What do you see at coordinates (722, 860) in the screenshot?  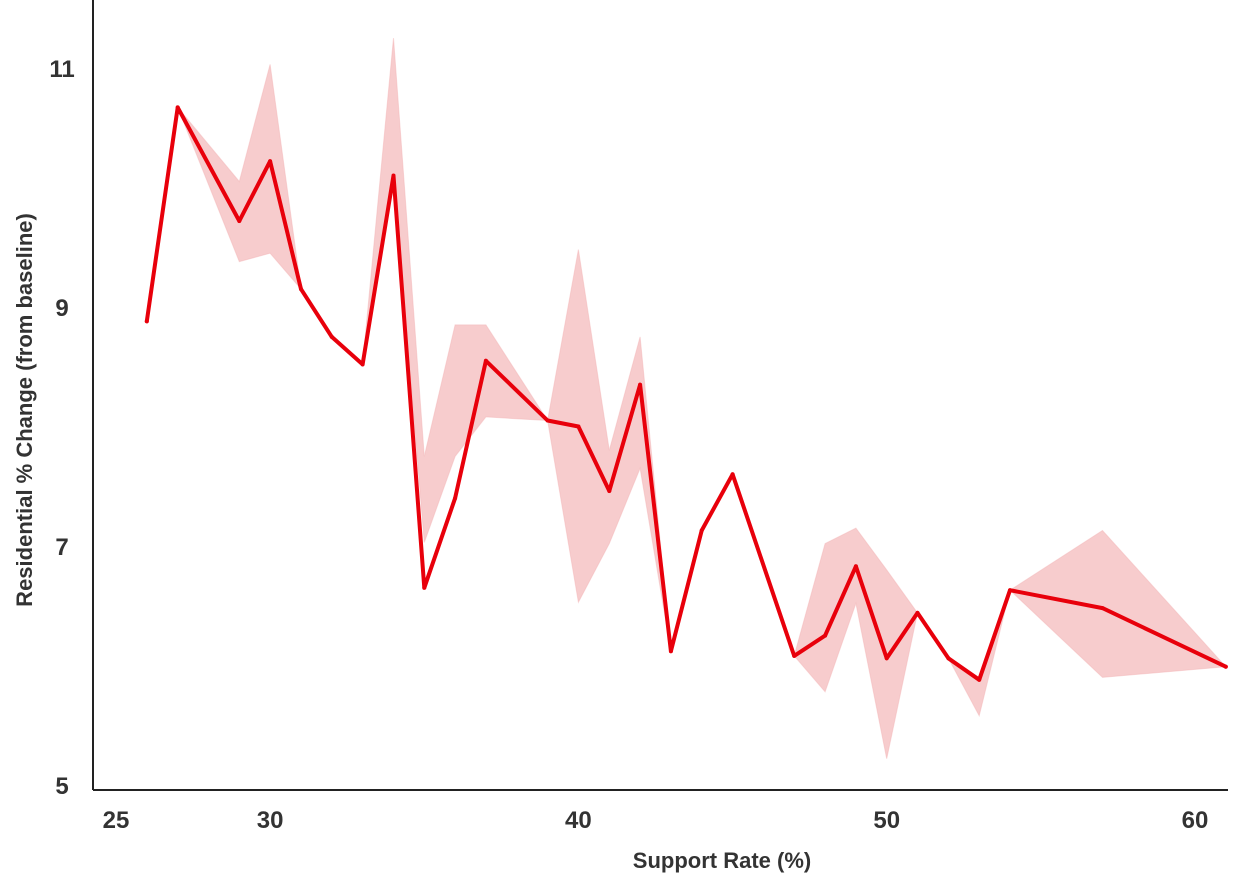 I see `x-axis-title: Support Rate (%)` at bounding box center [722, 860].